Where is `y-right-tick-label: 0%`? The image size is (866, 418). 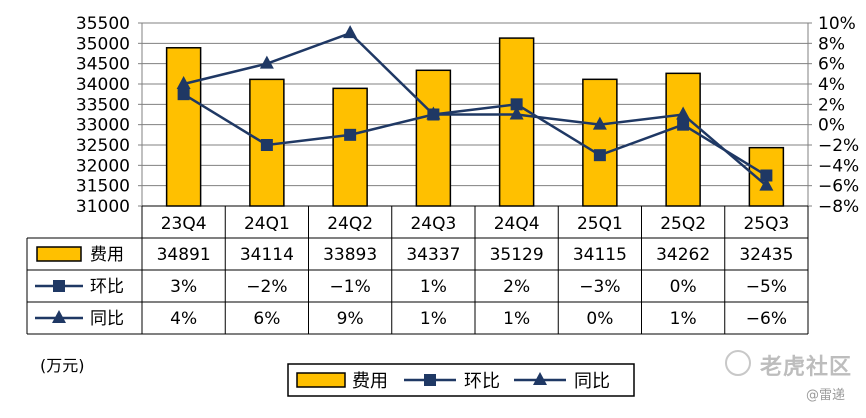 y-right-tick-label: 0% is located at coordinates (831, 126).